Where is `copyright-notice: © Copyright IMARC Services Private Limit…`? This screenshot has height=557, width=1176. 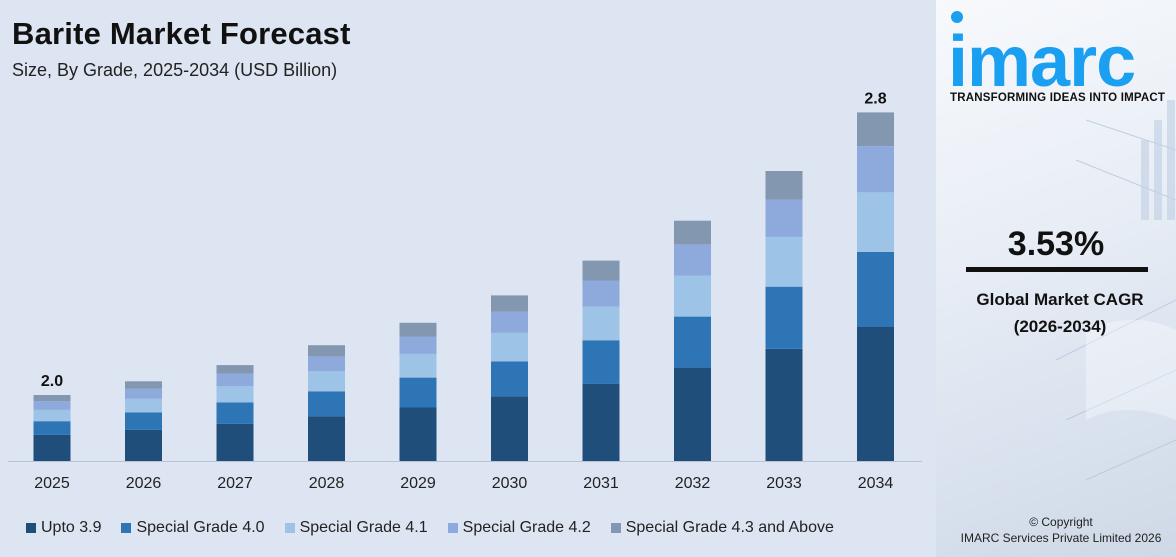
copyright-notice: © Copyright IMARC Services Private Limit… is located at coordinates (1056, 530).